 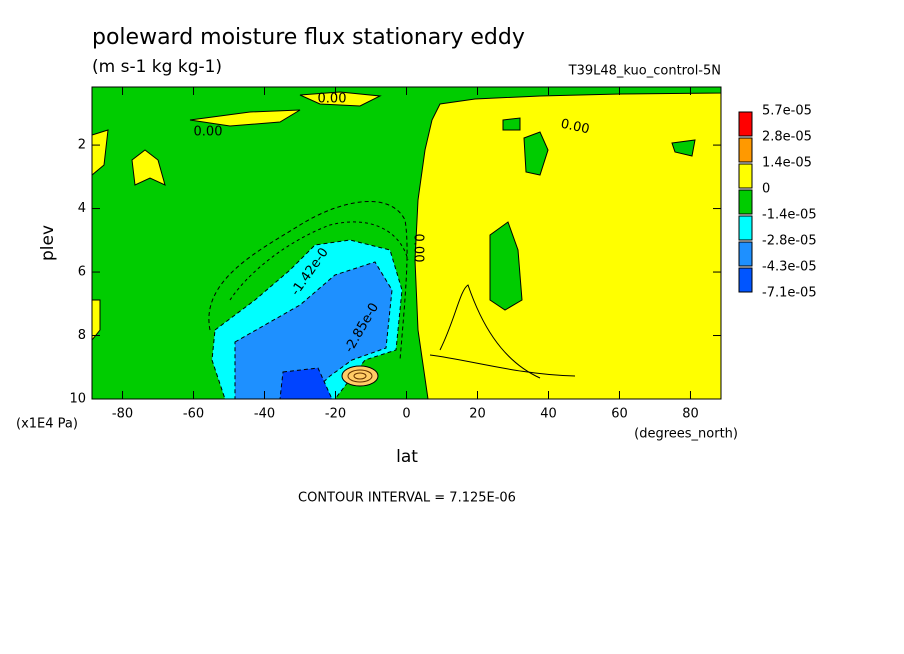 I want to click on x-units: (degrees_north), so click(x=686, y=434).